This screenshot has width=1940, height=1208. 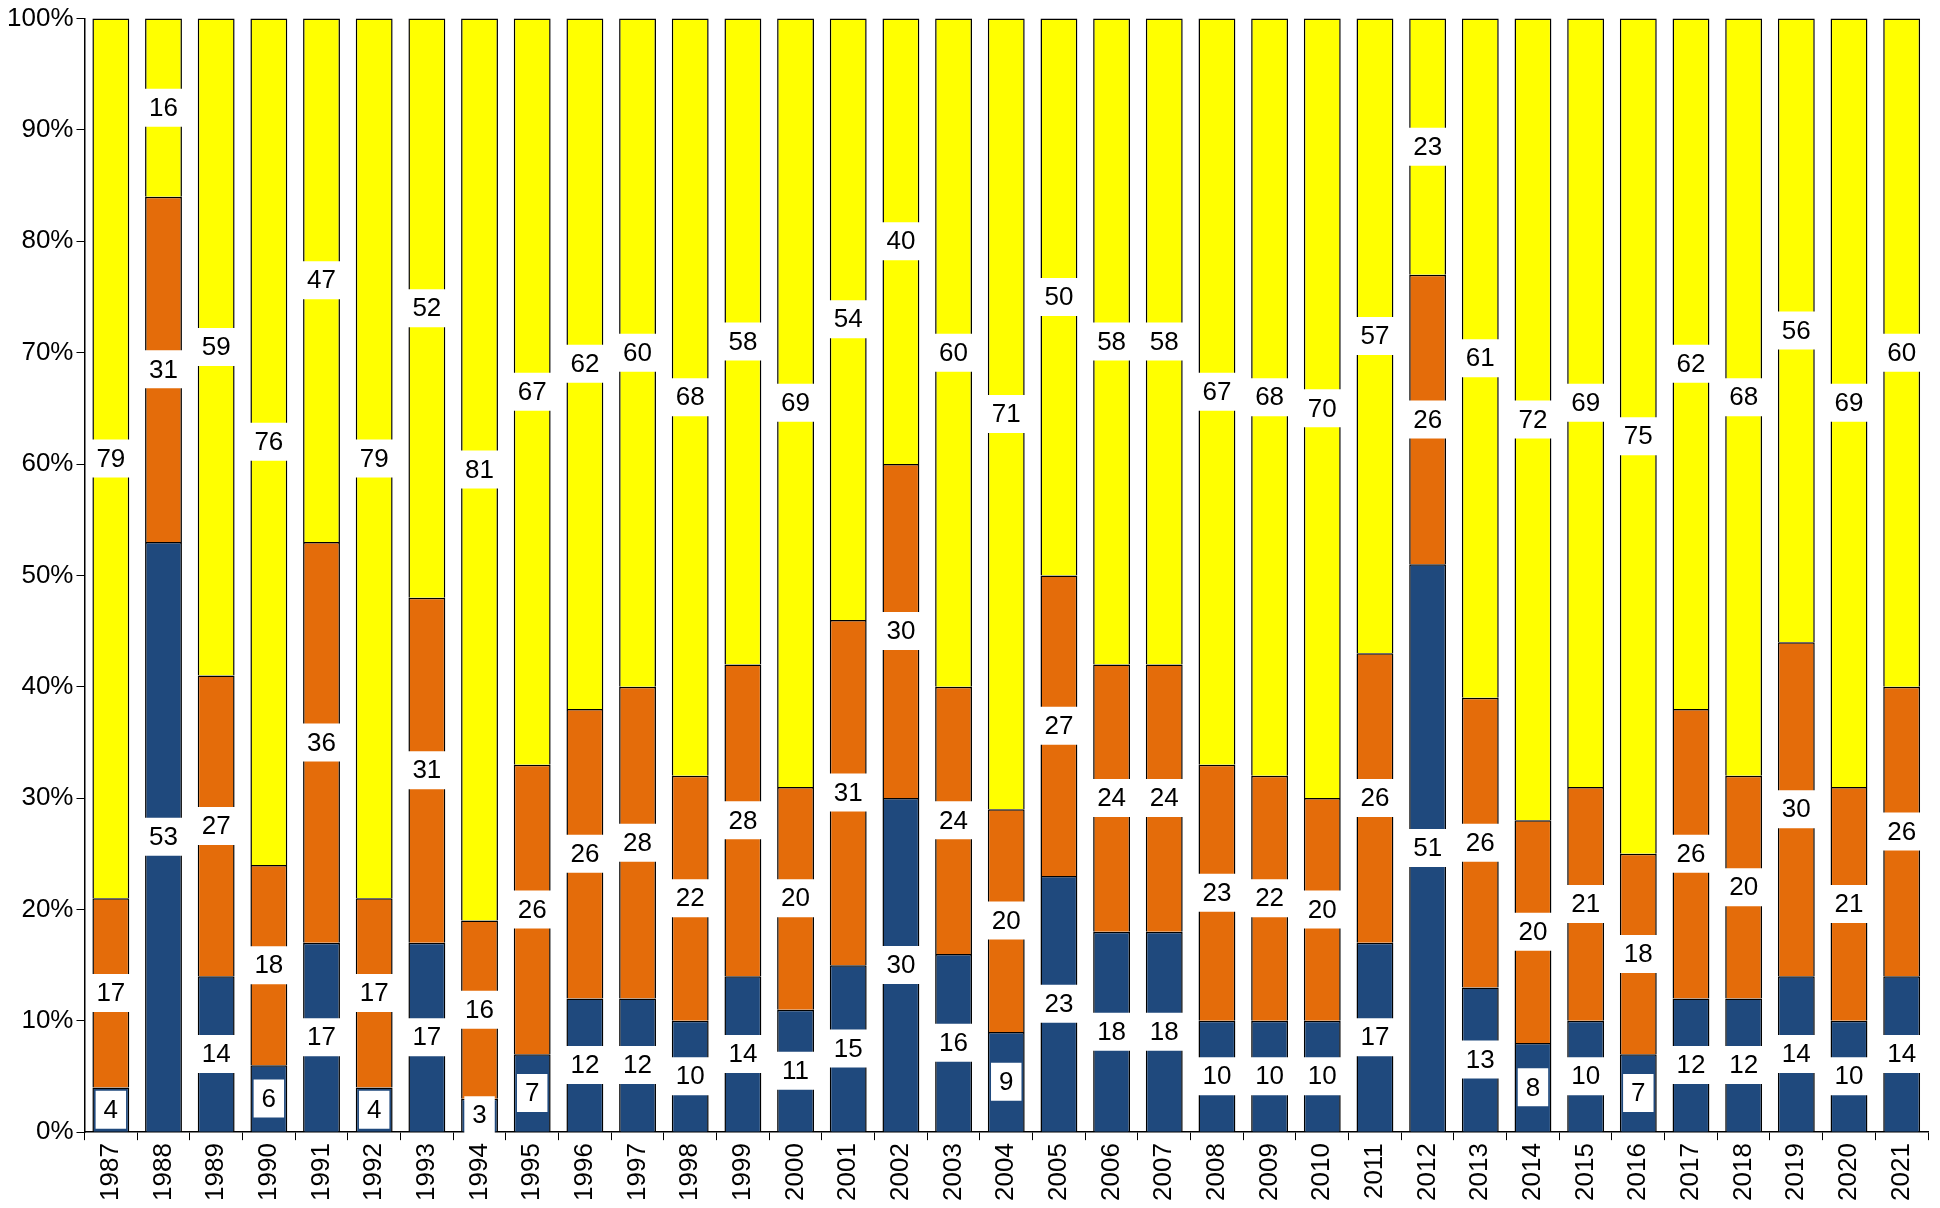 I want to click on data-label: 79, so click(x=374, y=457).